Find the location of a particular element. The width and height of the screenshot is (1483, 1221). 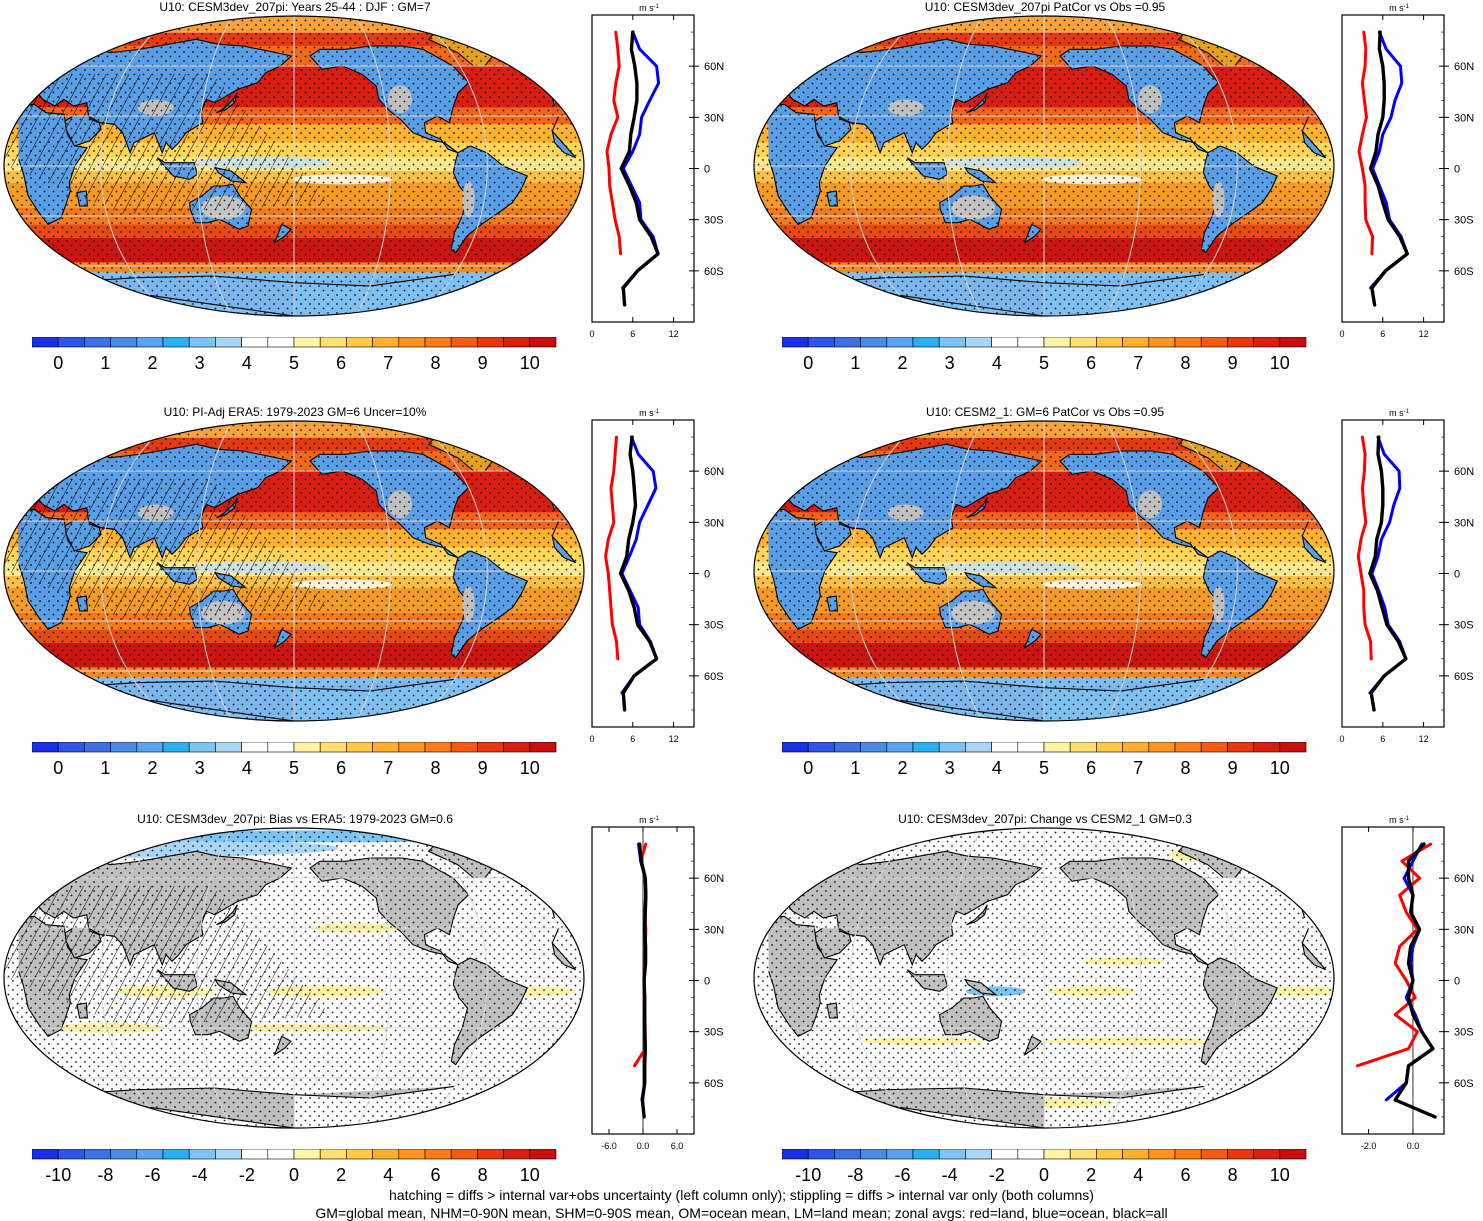

colorbar-label: -10 is located at coordinates (808, 1175).